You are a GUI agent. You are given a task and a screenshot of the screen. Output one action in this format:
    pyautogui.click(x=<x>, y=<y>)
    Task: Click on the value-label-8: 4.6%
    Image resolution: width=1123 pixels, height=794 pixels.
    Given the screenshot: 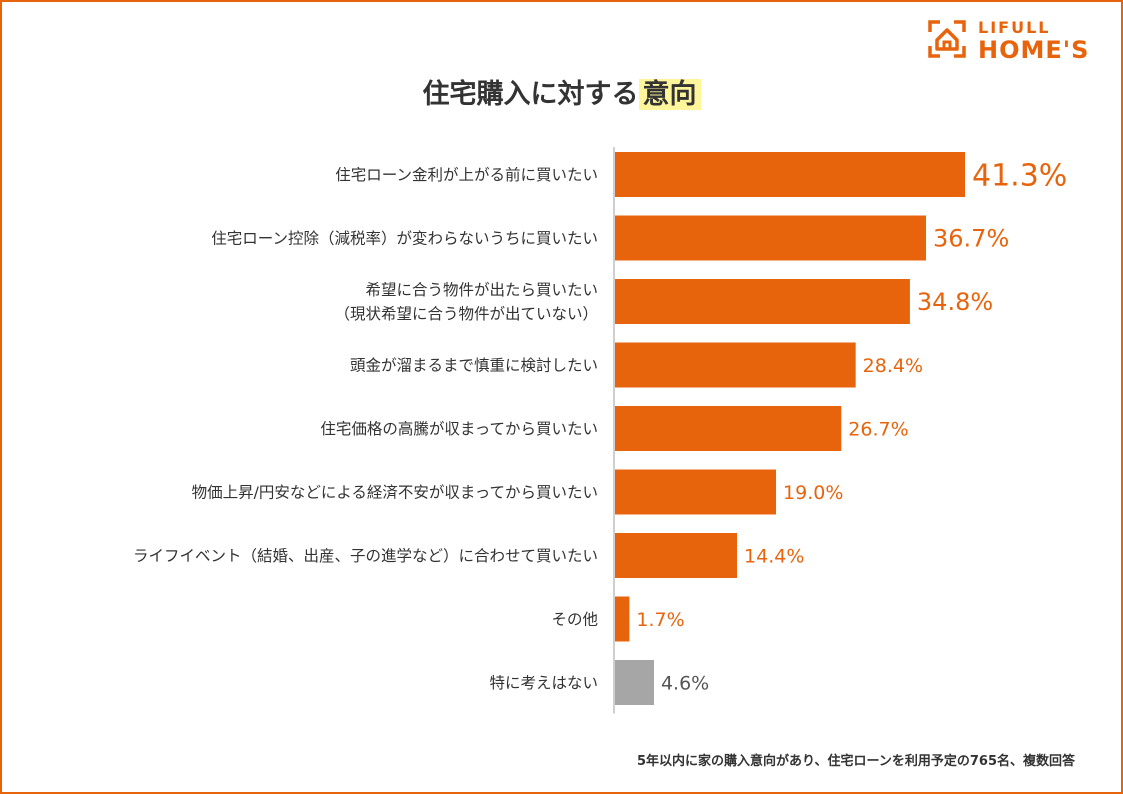 What is the action you would take?
    pyautogui.click(x=685, y=683)
    